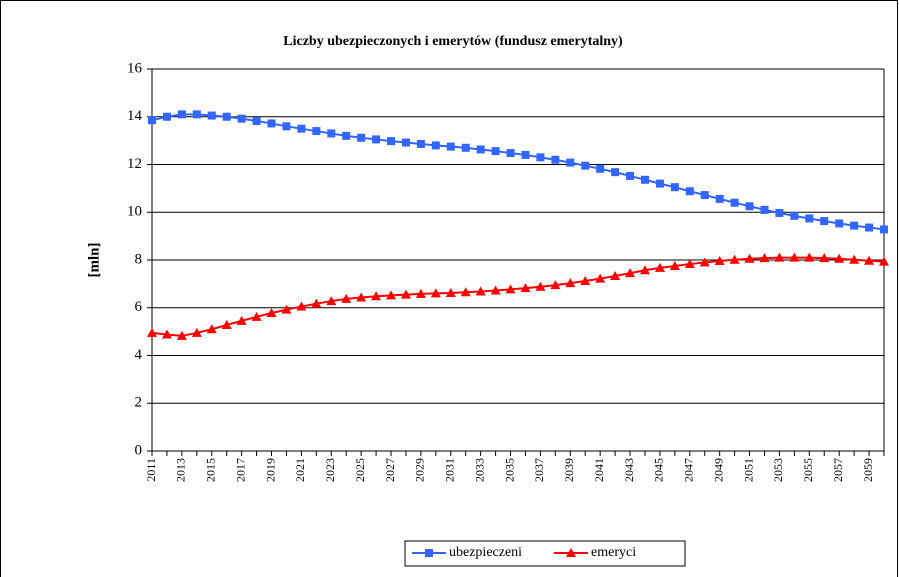 Image resolution: width=899 pixels, height=577 pixels. I want to click on x-tick-label: 2055, so click(808, 470).